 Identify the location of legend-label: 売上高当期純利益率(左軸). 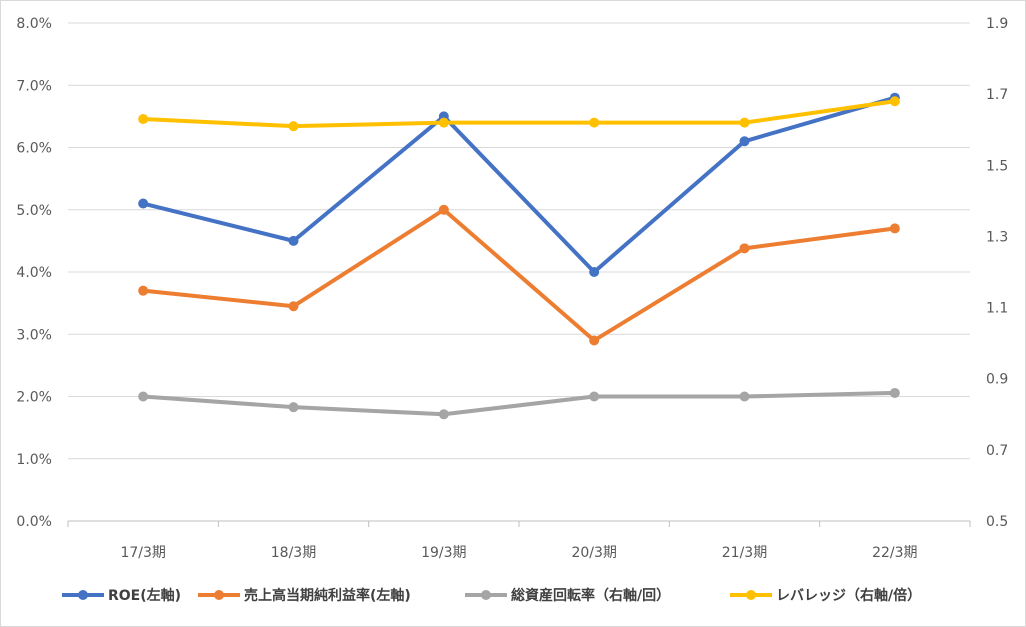
(327, 595).